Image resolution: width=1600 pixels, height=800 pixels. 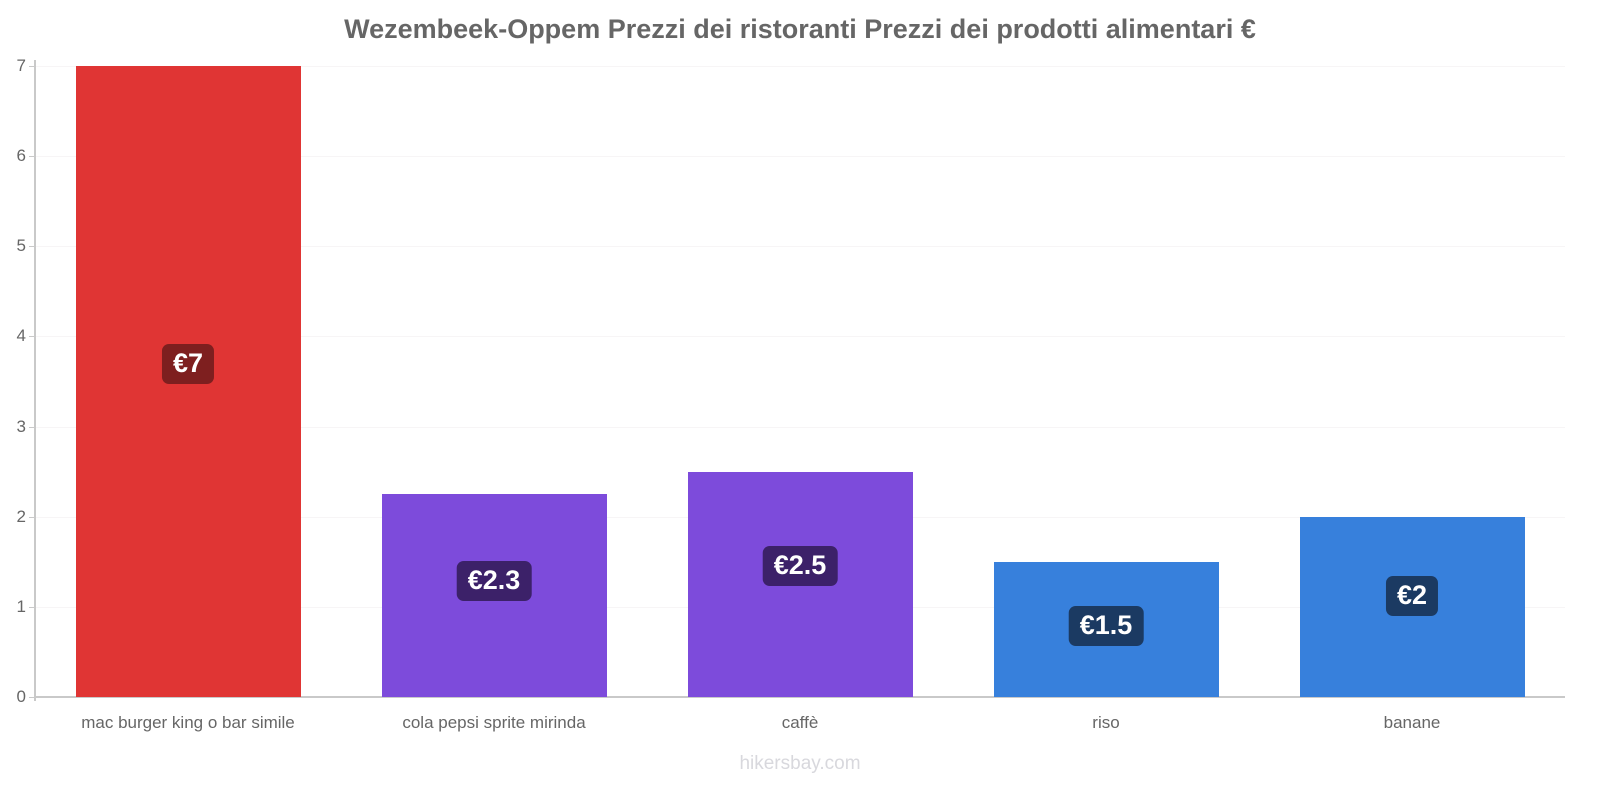 I want to click on y-axis-tick-label: 2, so click(x=21, y=516).